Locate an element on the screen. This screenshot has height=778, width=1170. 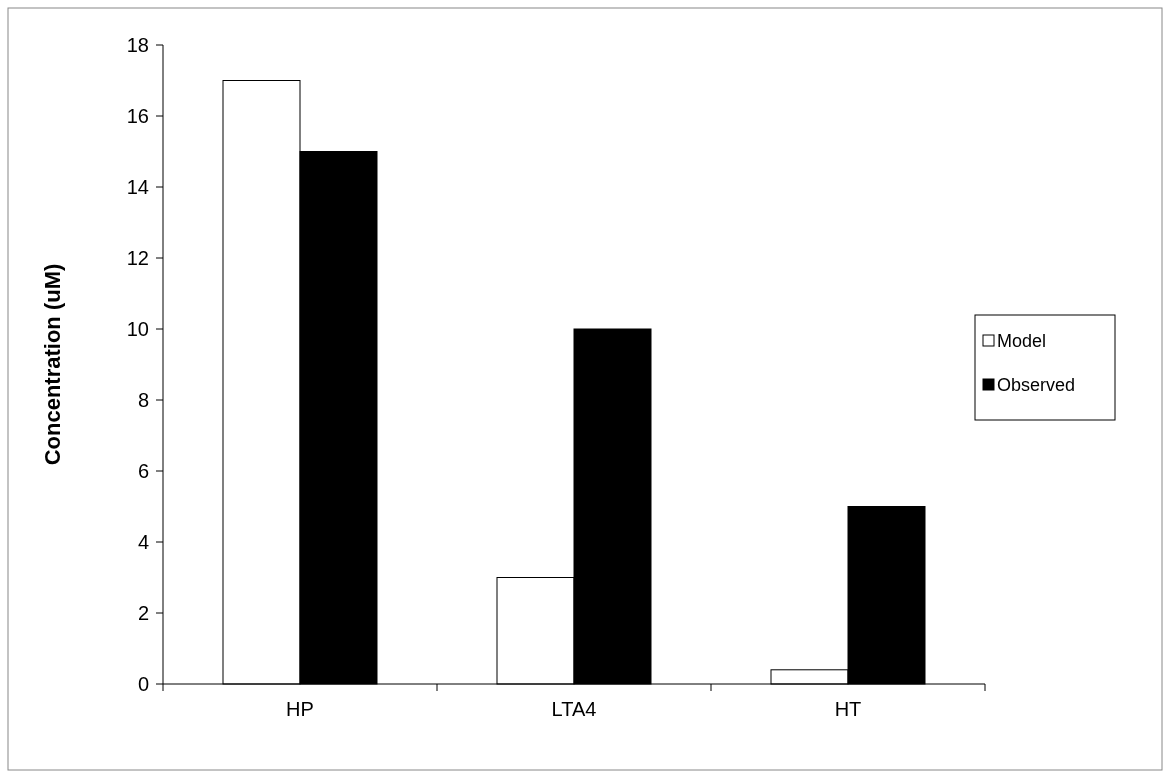
legend-label: Model is located at coordinates (1022, 341).